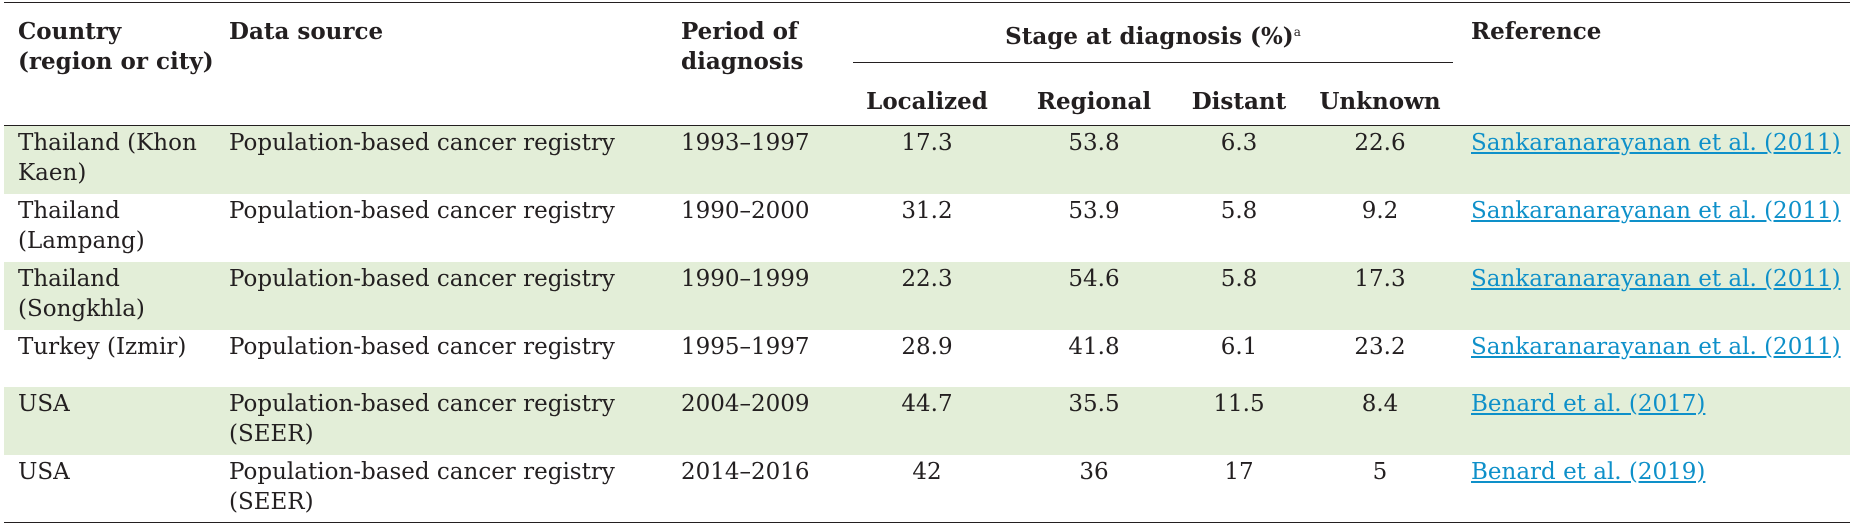 The width and height of the screenshot is (1854, 523). Describe the element at coordinates (745, 471) in the screenshot. I see `cell-period: 2014–2016` at that location.